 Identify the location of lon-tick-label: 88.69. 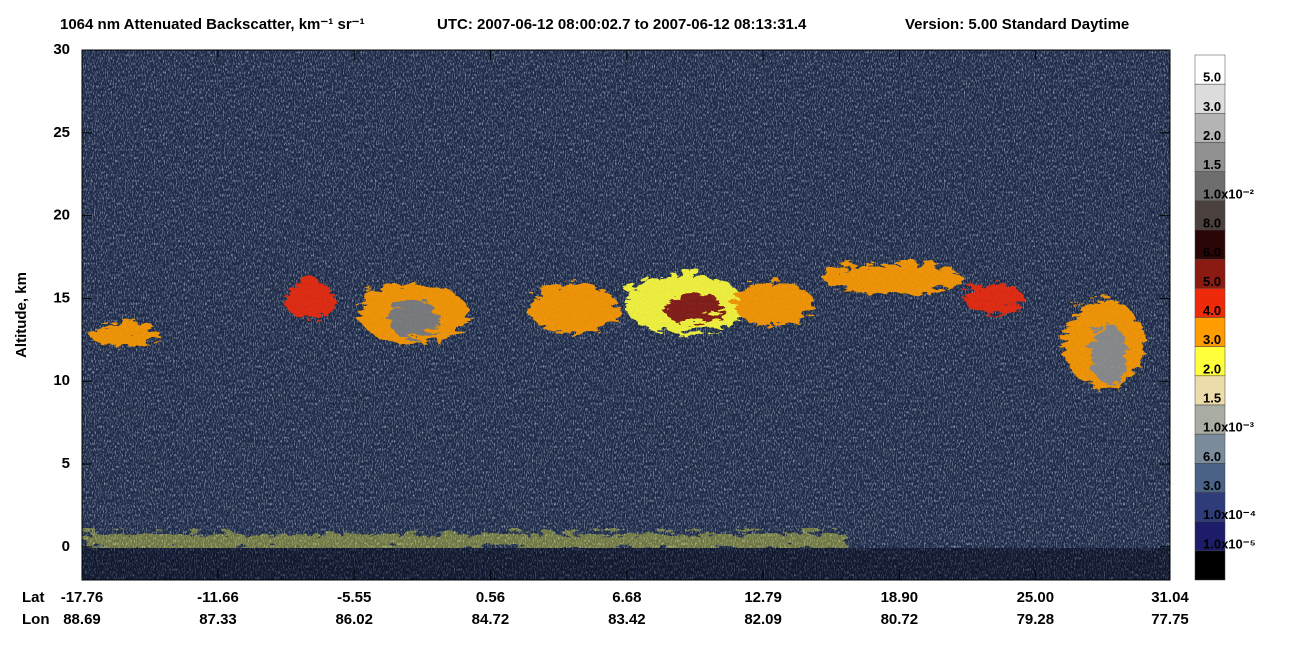
(82, 619).